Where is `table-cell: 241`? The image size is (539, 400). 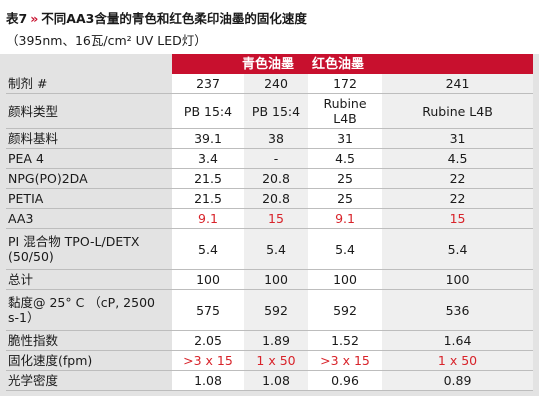 table-cell: 241 is located at coordinates (458, 84).